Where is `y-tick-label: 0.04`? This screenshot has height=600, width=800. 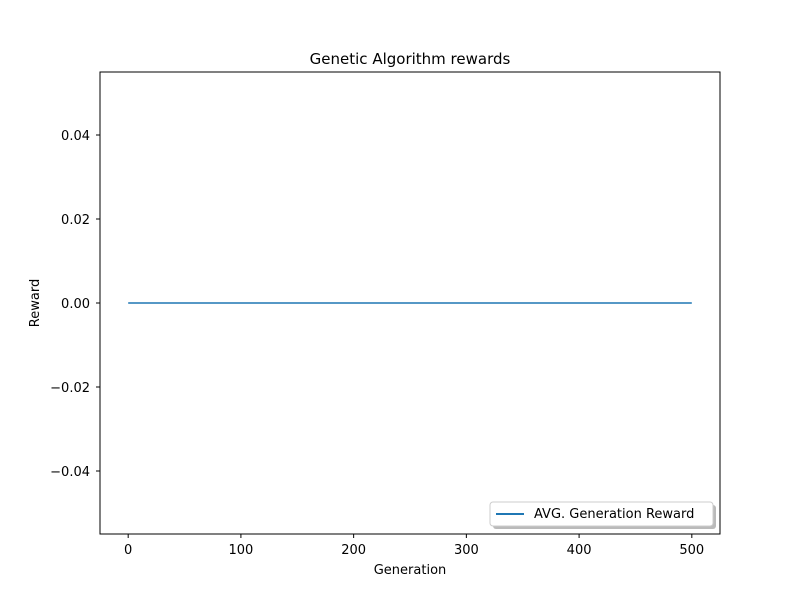
y-tick-label: 0.04 is located at coordinates (75, 136).